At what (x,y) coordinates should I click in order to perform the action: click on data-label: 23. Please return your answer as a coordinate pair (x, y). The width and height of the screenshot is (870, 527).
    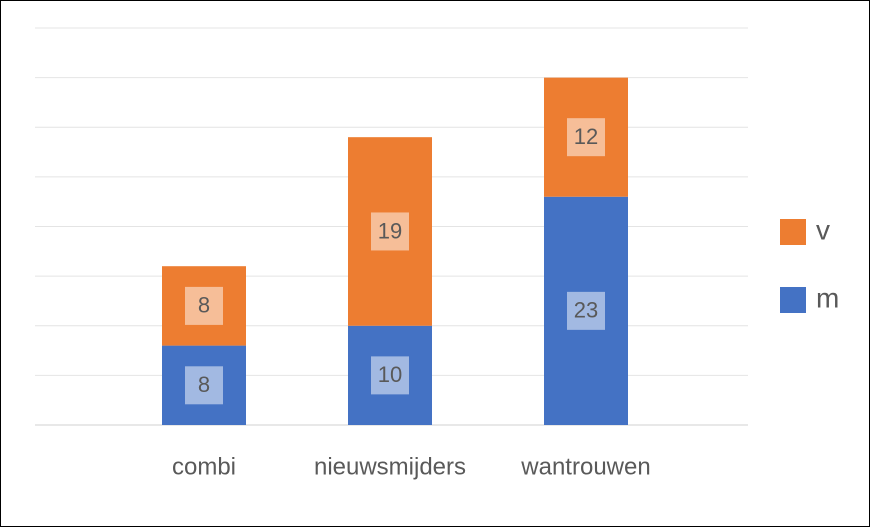
    Looking at the image, I should click on (586, 310).